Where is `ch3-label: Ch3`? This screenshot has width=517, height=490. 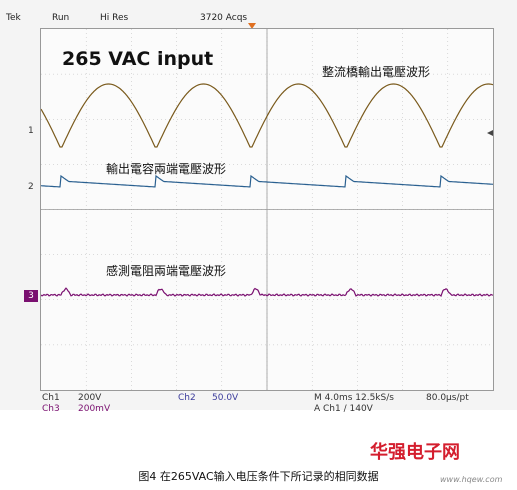 ch3-label: Ch3 is located at coordinates (51, 409).